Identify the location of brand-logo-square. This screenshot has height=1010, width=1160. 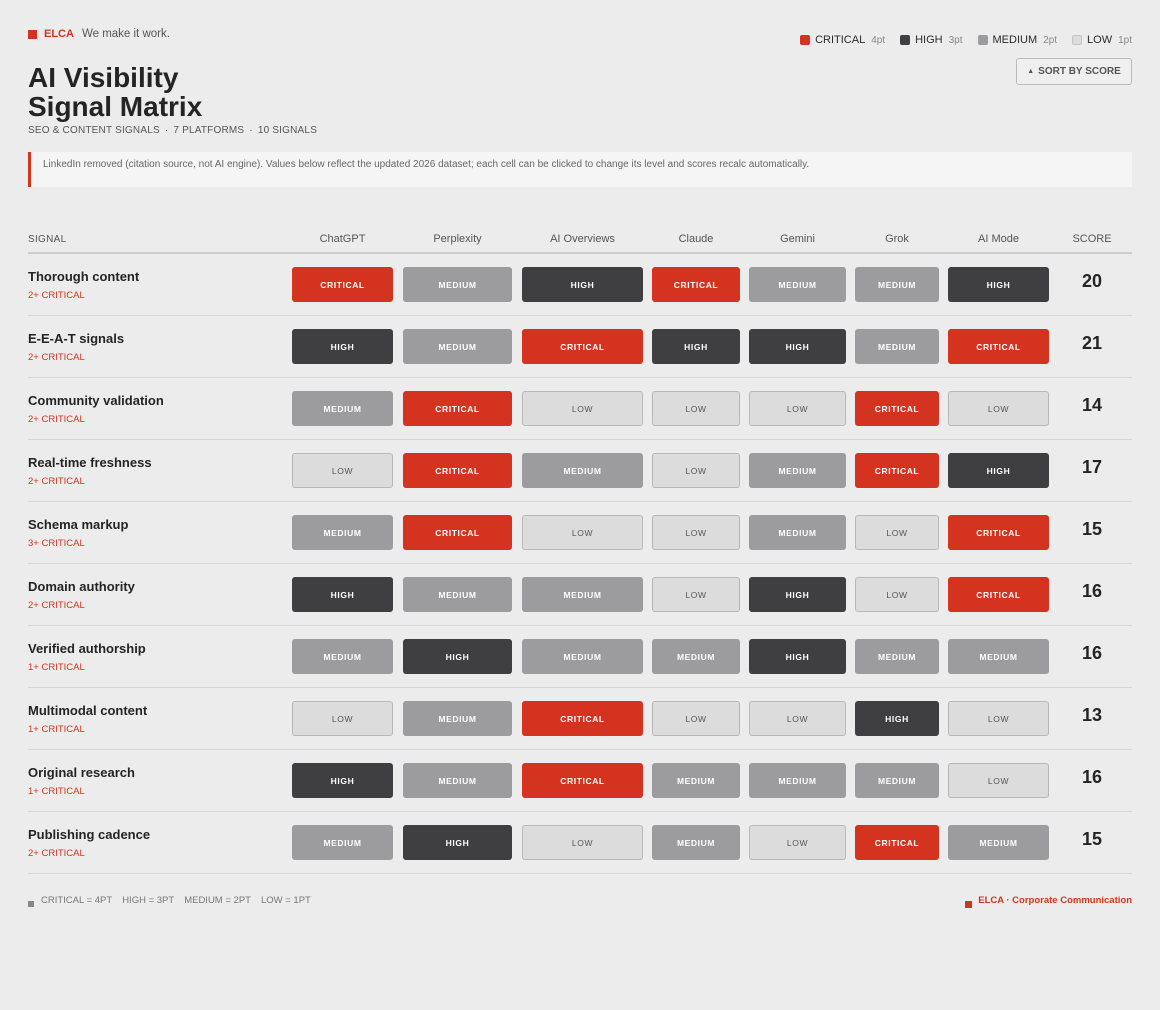
(32, 34).